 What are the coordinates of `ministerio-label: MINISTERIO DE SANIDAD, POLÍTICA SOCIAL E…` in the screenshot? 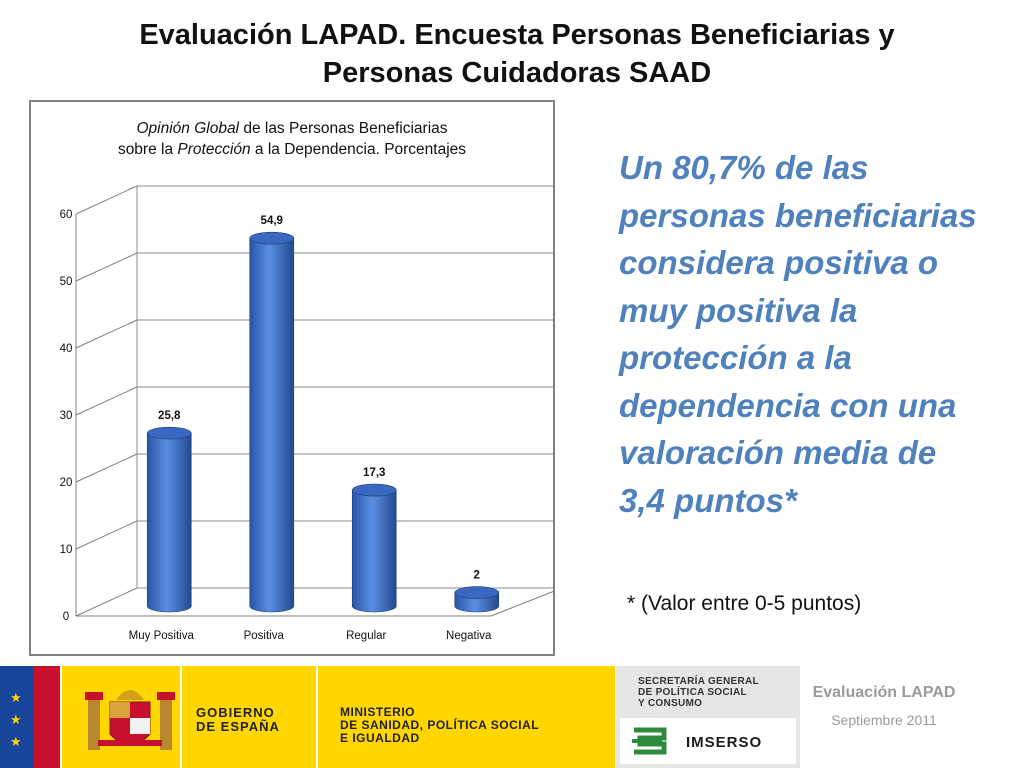 It's located at (439, 725).